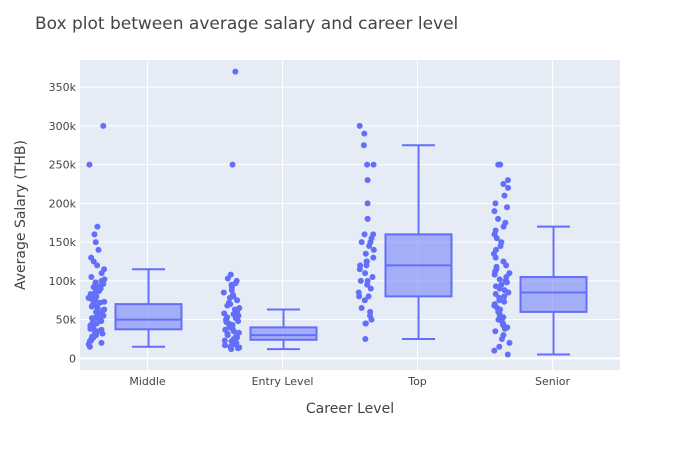  Describe the element at coordinates (63, 203) in the screenshot. I see `y-tick-label: 200k` at that location.